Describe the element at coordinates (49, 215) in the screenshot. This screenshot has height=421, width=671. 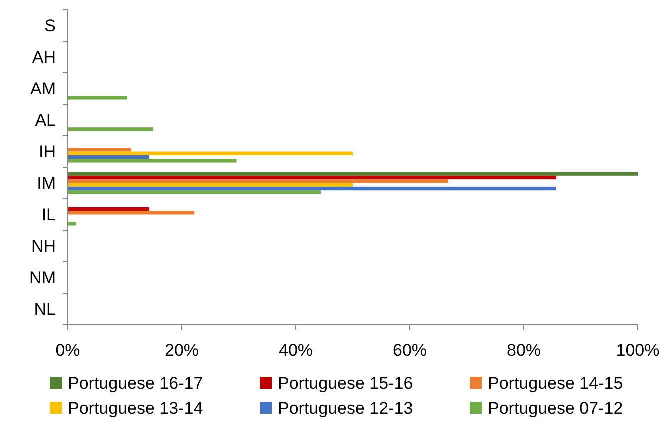
I see `y-tick-label: IL` at that location.